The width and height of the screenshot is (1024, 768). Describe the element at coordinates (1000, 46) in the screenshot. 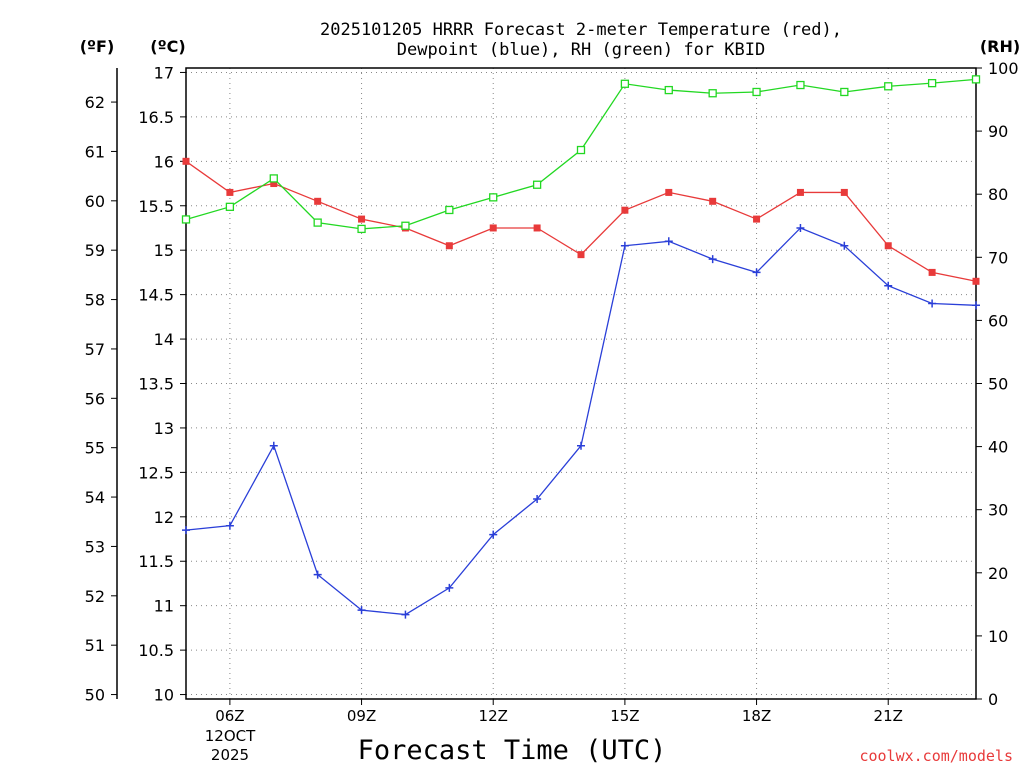

I see `unit-rh-label: (RH)` at that location.